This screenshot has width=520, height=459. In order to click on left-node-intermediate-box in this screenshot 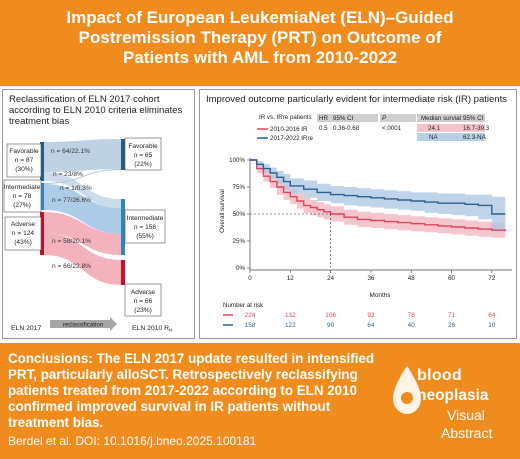, I will do `click(22, 196)`.